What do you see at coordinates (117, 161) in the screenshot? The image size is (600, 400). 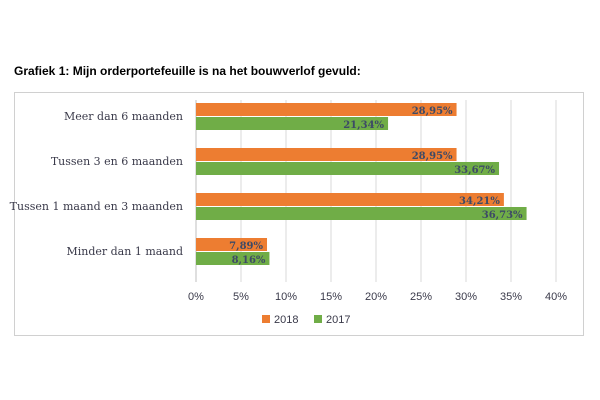 I see `category-label: Tussen 3 en 6 maanden` at bounding box center [117, 161].